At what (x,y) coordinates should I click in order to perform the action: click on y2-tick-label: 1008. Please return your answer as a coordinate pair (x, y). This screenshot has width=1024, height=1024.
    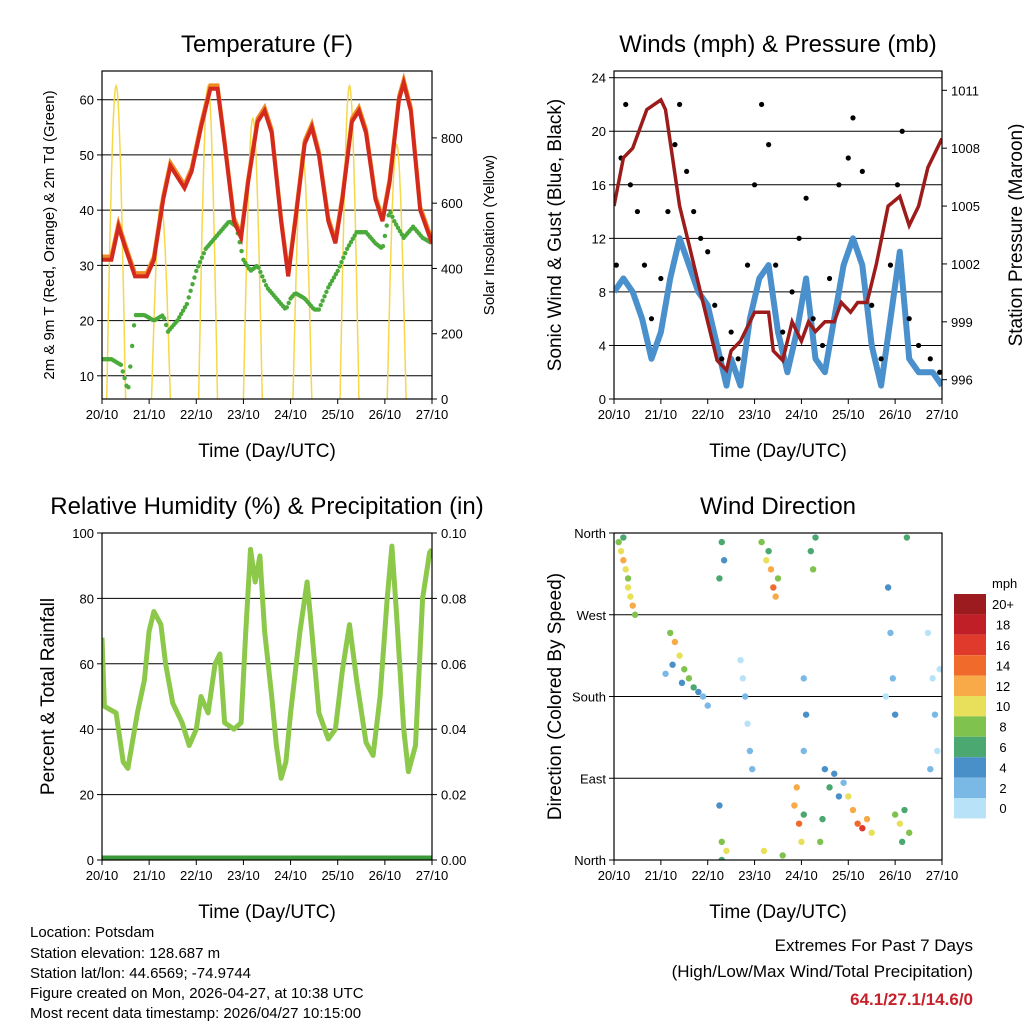
    Looking at the image, I should click on (965, 148).